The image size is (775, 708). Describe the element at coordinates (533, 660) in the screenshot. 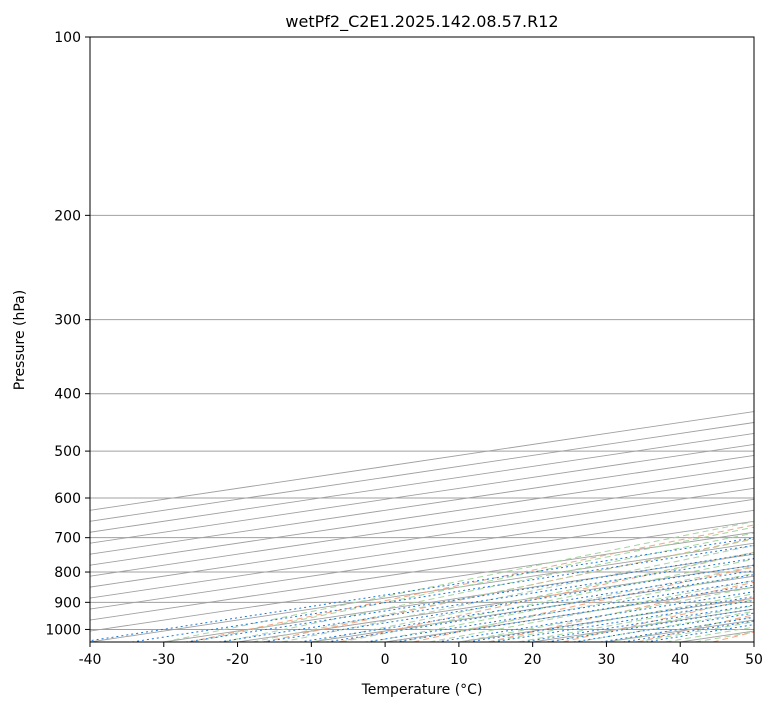

I see `x-tick-label: 20` at that location.